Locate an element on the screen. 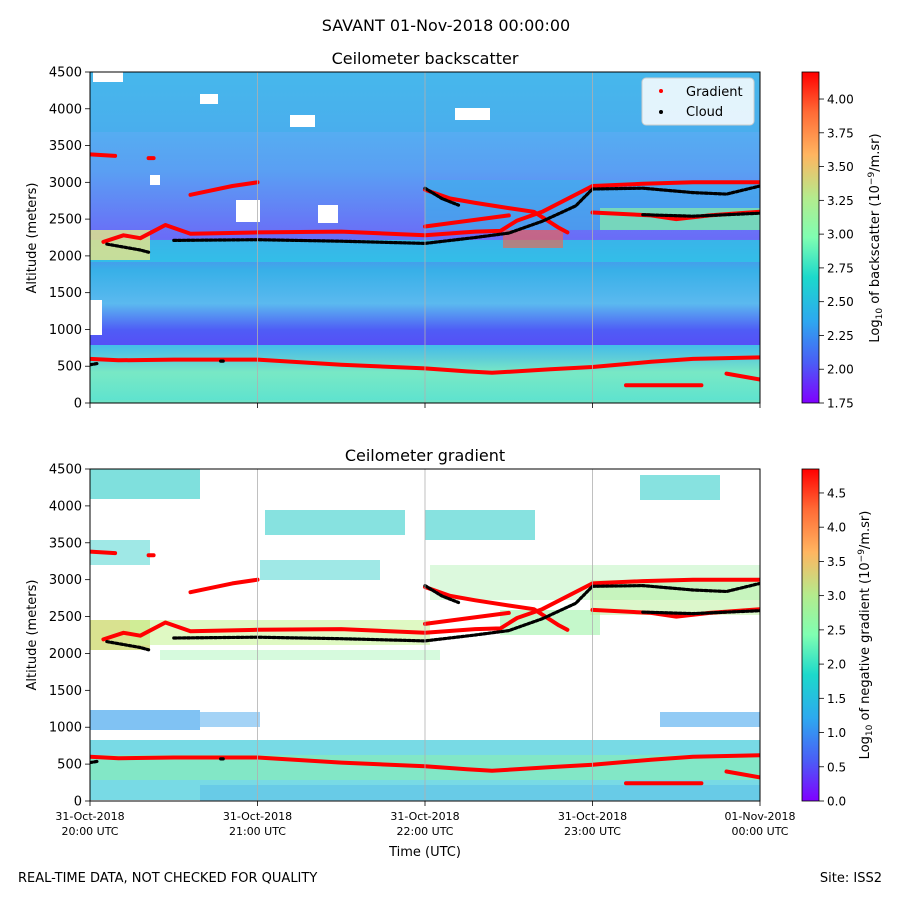 This screenshot has height=900, width=900. footer-quality-note: REAL-TIME DATA, NOT CHECKED FOR QUALITY is located at coordinates (167, 878).